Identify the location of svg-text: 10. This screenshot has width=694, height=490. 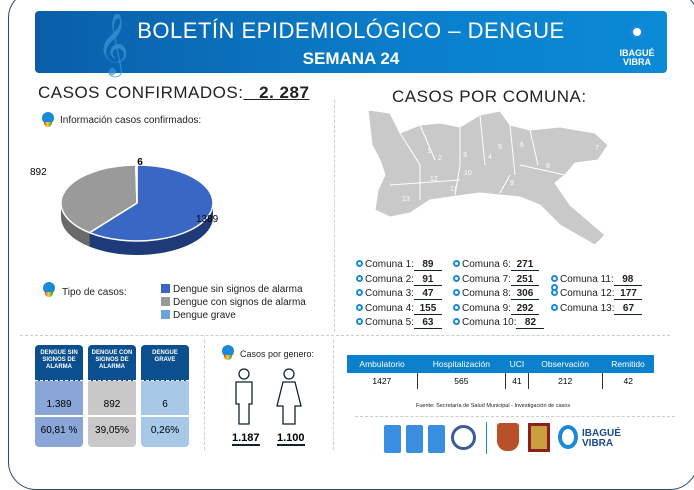
(468, 173).